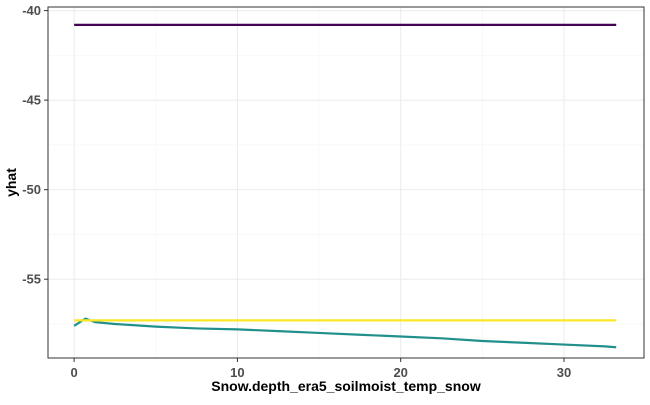 The width and height of the screenshot is (650, 405). Describe the element at coordinates (11, 182) in the screenshot. I see `y-axis-title: yhat` at that location.